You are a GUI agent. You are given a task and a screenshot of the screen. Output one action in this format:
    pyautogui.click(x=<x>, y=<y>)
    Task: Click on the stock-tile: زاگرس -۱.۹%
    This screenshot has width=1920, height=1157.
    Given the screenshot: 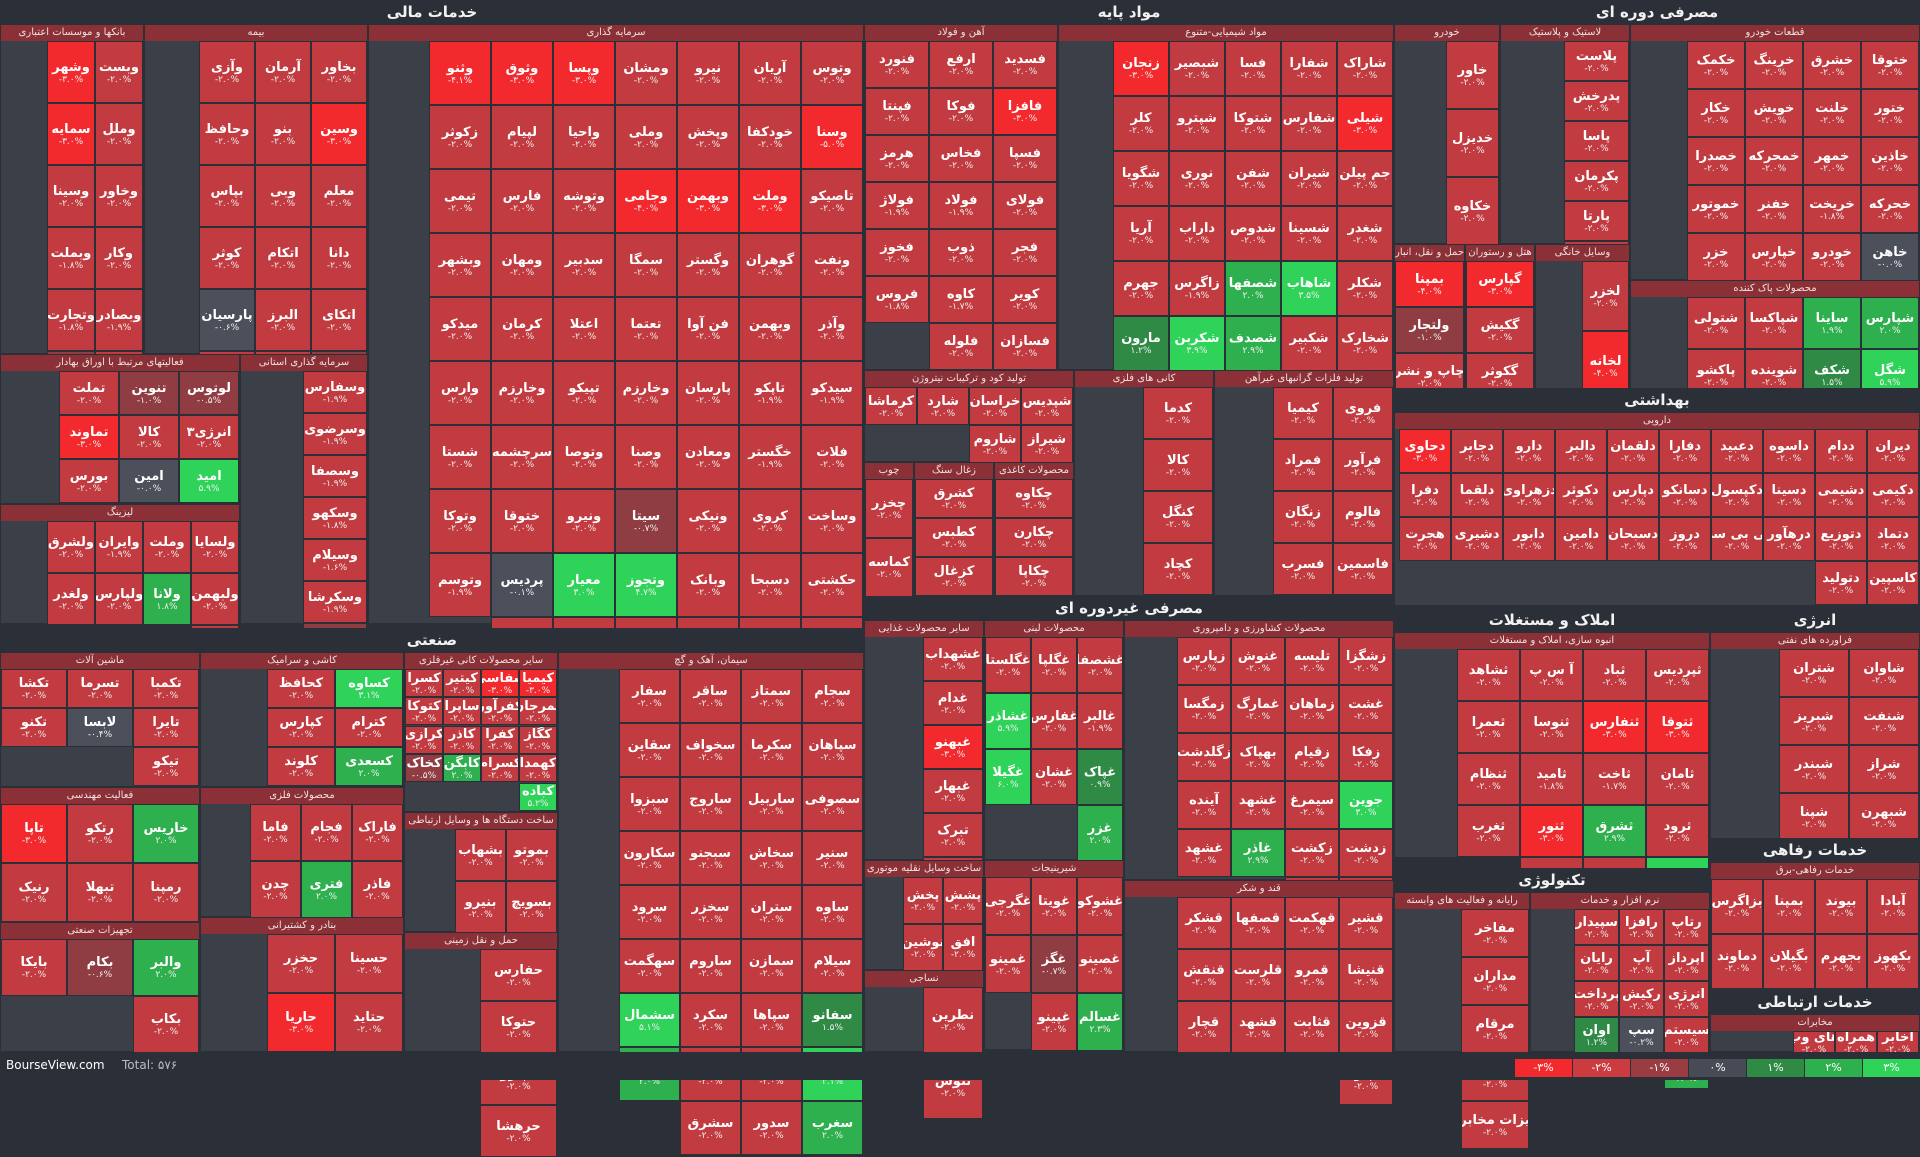 What is the action you would take?
    pyautogui.click(x=1197, y=288)
    